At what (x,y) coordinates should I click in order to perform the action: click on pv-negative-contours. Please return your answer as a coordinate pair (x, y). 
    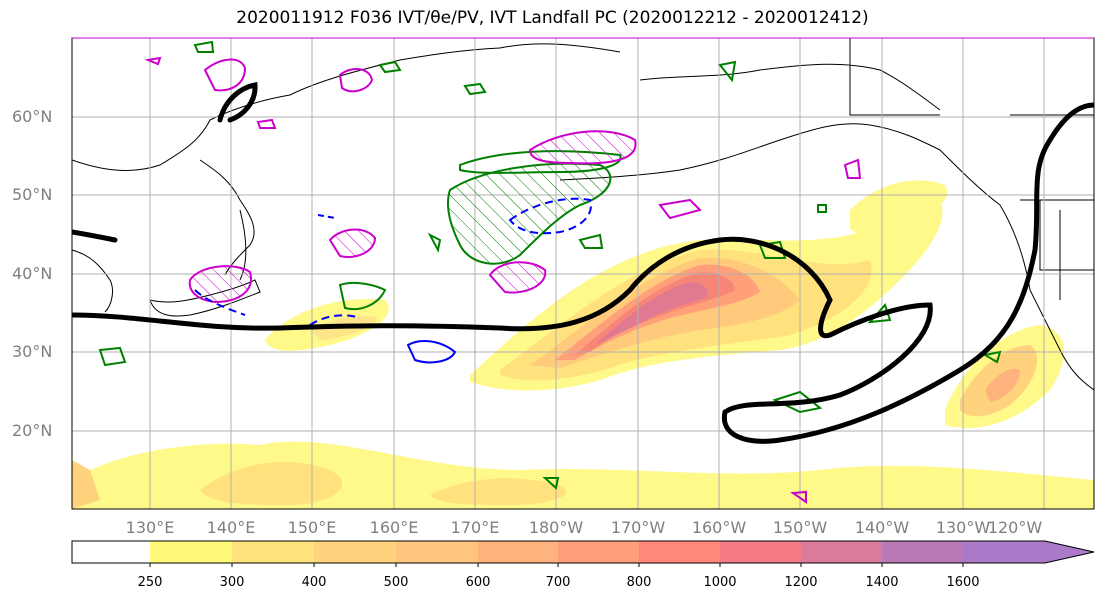
    Looking at the image, I should click on (393, 280).